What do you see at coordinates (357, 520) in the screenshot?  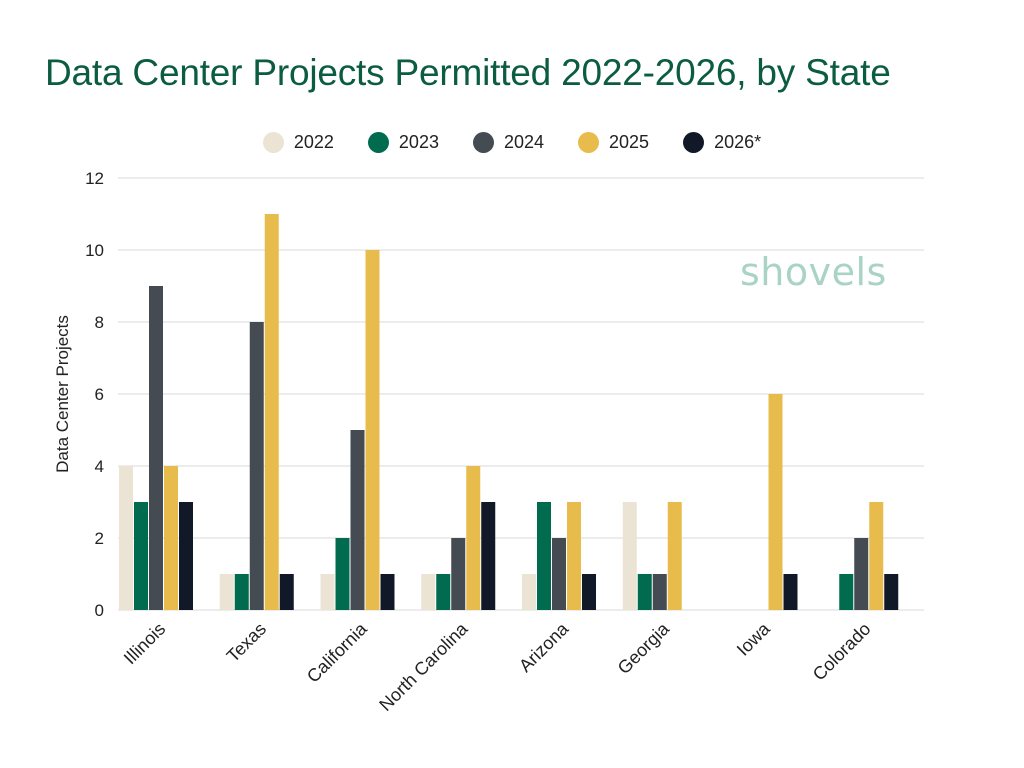 I see `bar-2024-california` at bounding box center [357, 520].